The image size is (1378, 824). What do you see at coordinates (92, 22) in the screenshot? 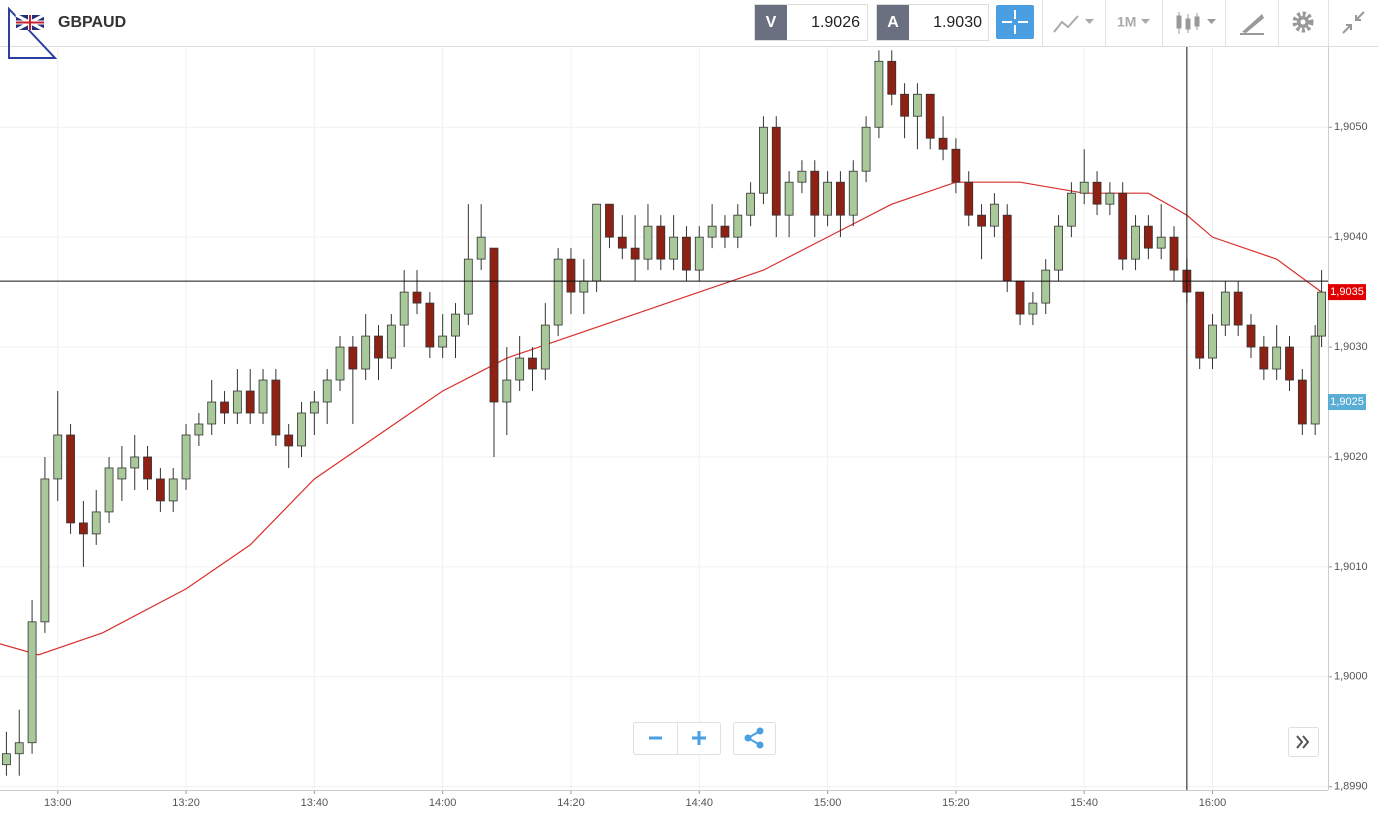
I see `symbol: GBPAUD` at bounding box center [92, 22].